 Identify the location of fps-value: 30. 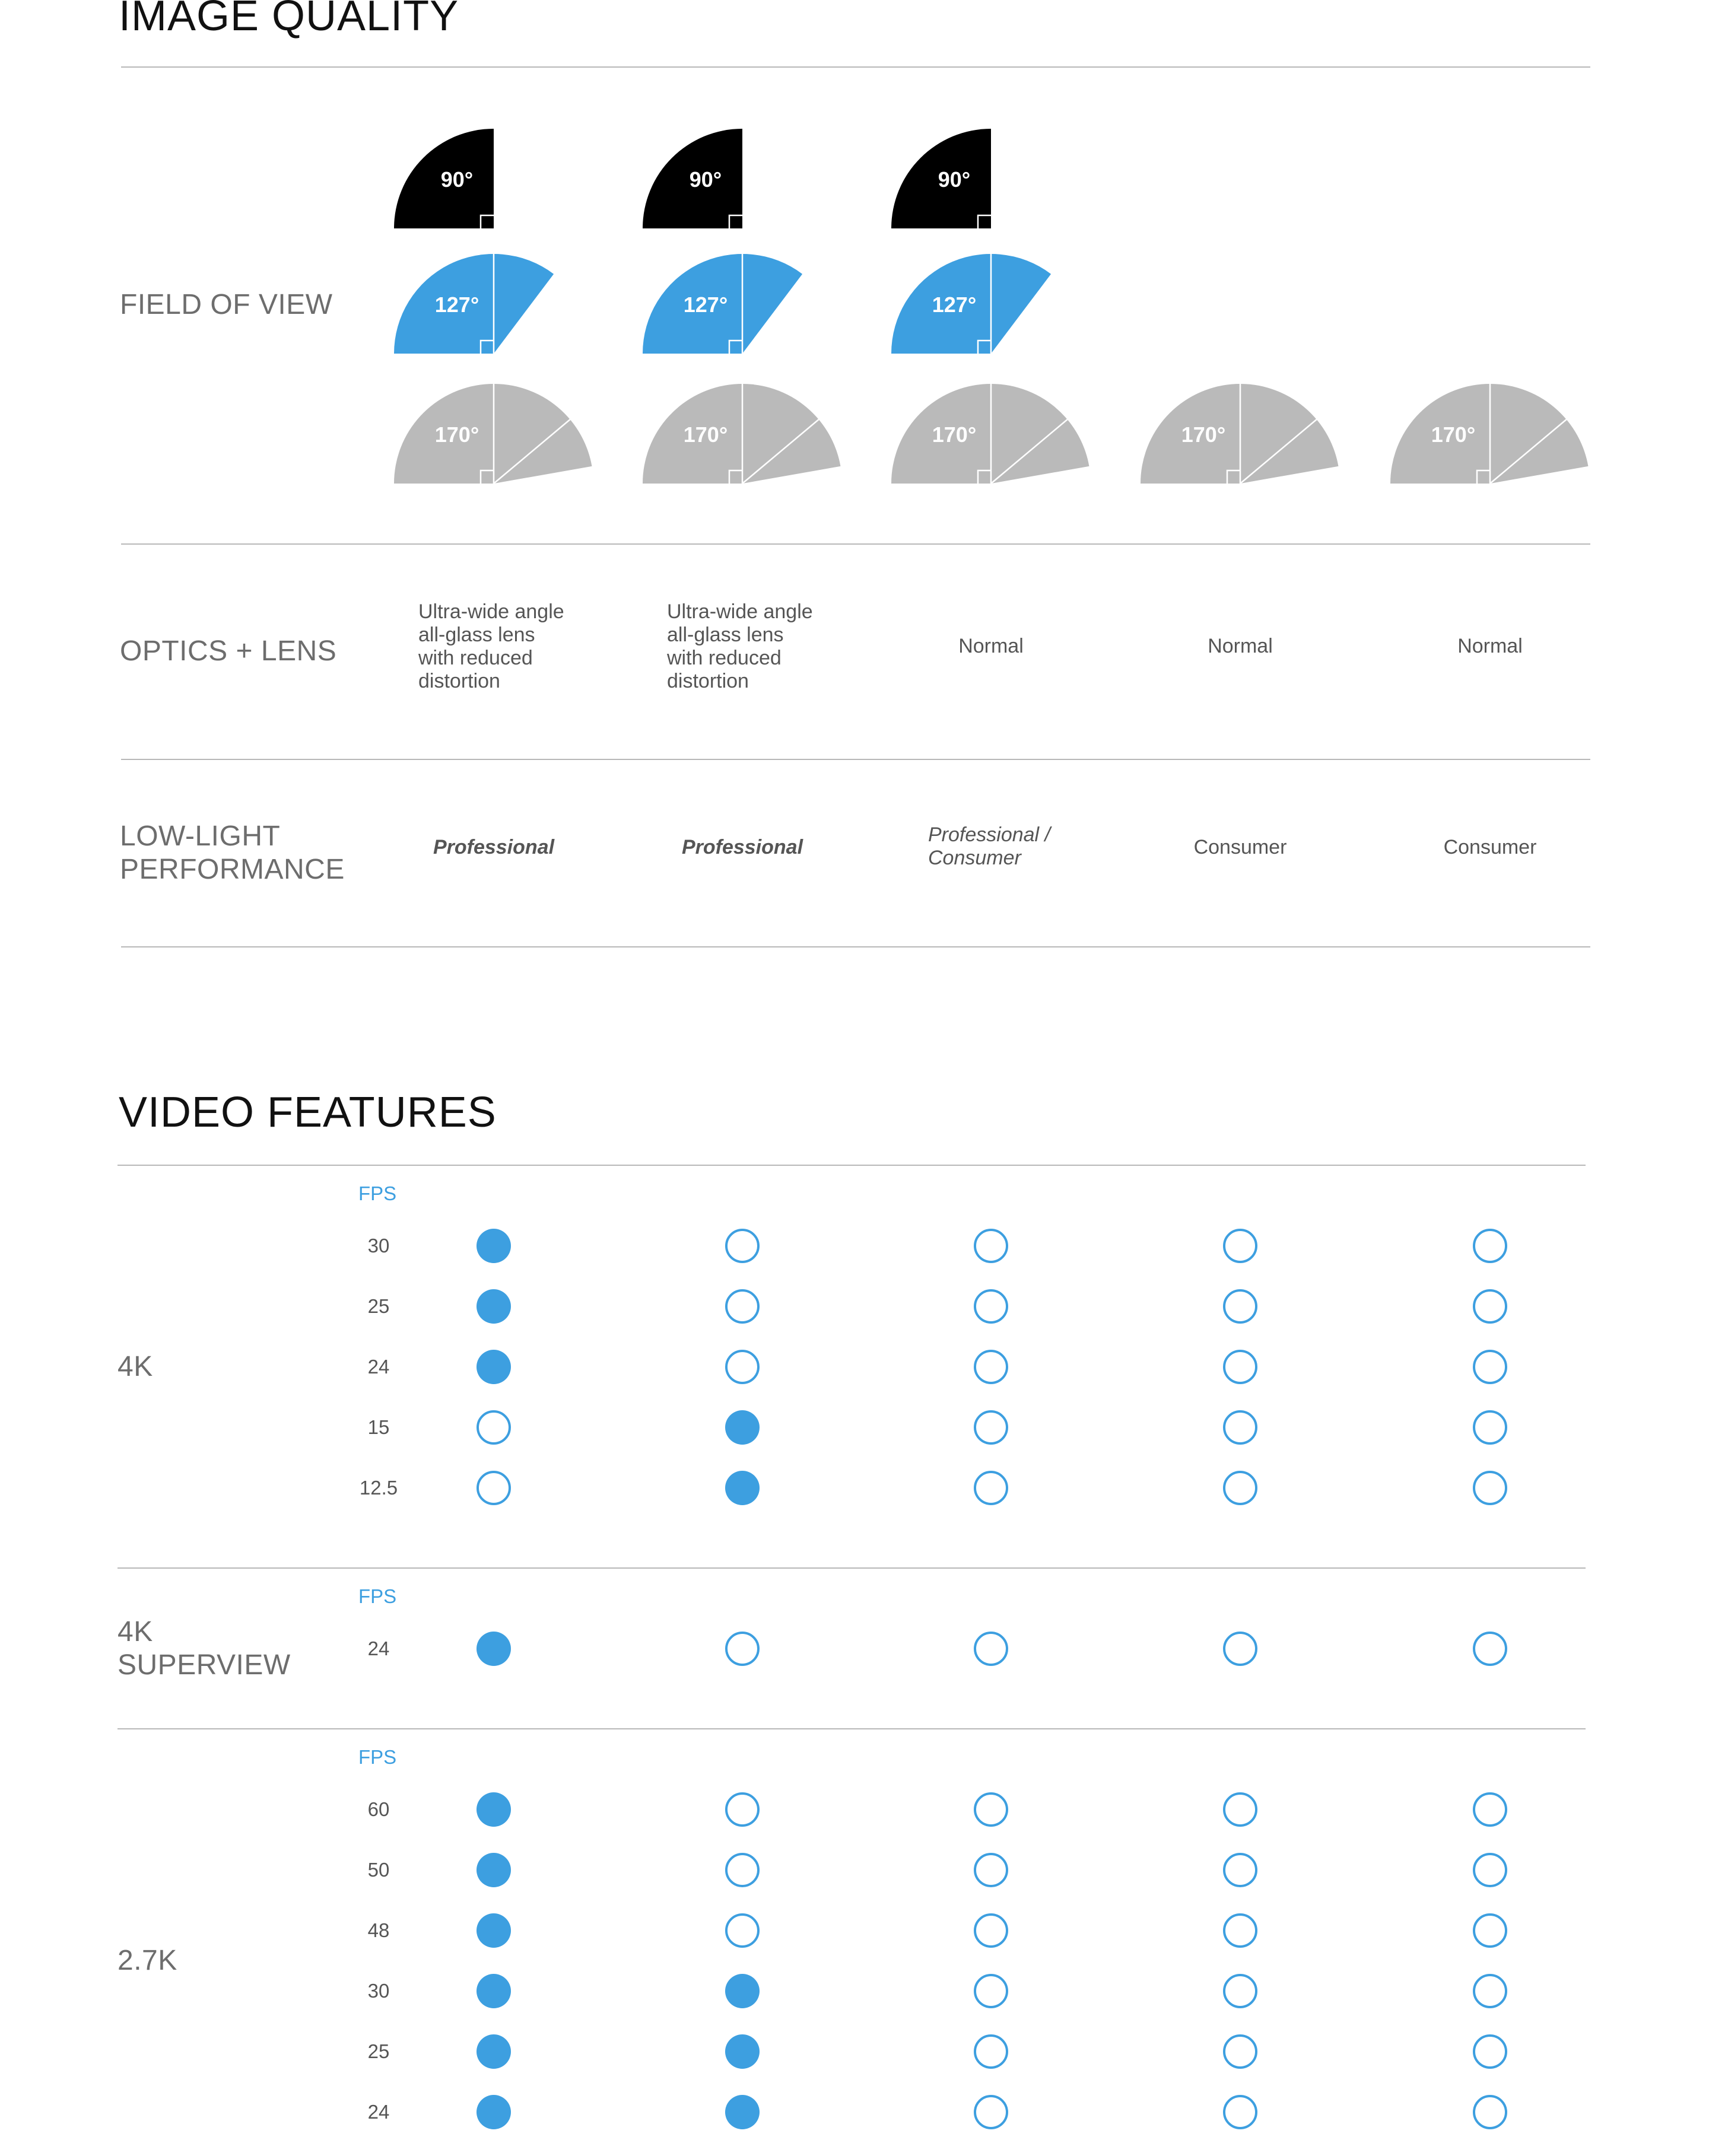
(378, 1991).